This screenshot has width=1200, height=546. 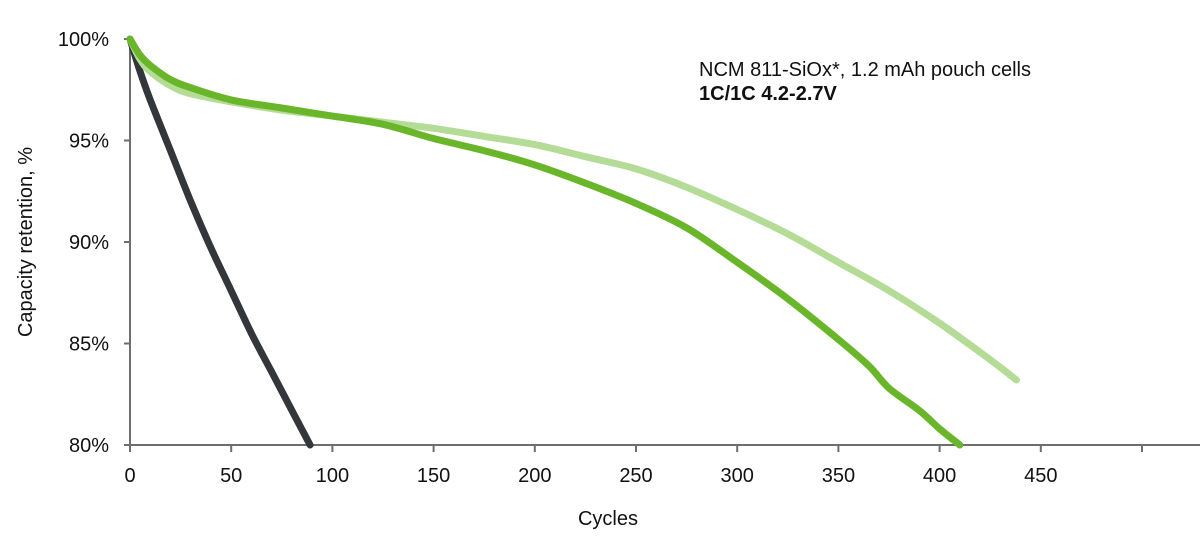 I want to click on dark-gray-series, so click(x=220, y=242).